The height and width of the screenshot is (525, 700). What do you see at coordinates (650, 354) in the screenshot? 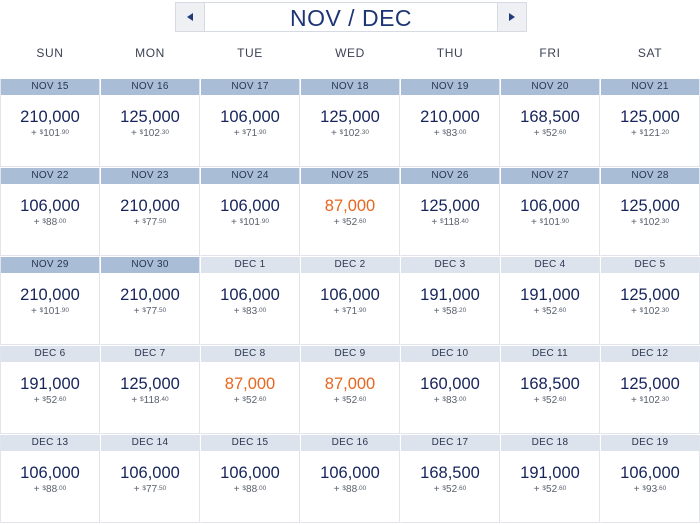
I see `date-label: DEC 12` at bounding box center [650, 354].